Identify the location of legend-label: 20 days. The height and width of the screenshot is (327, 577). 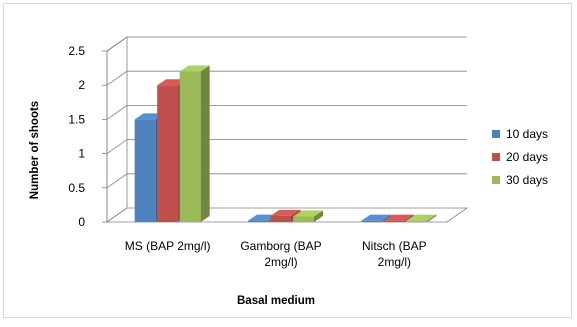
(527, 157).